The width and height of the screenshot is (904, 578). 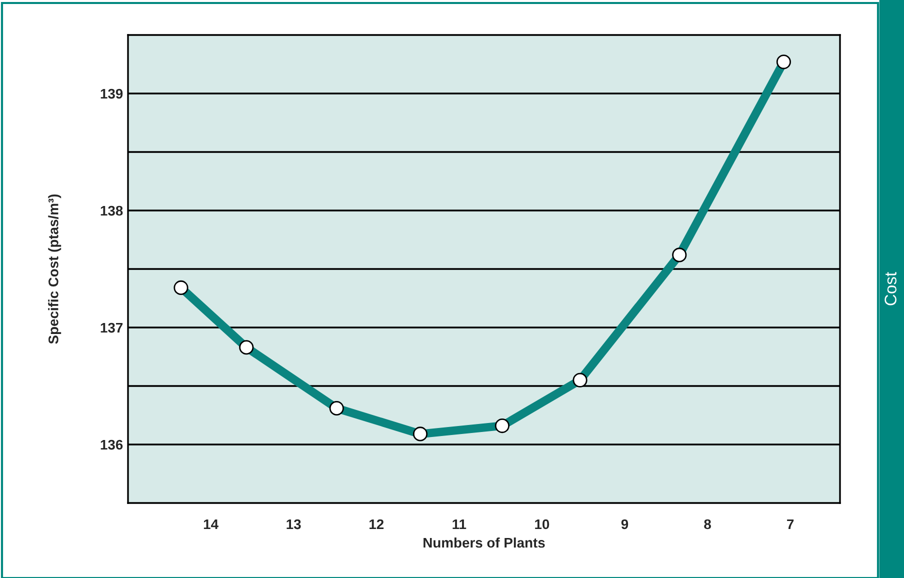 I want to click on x-tick-label: 12, so click(x=377, y=524).